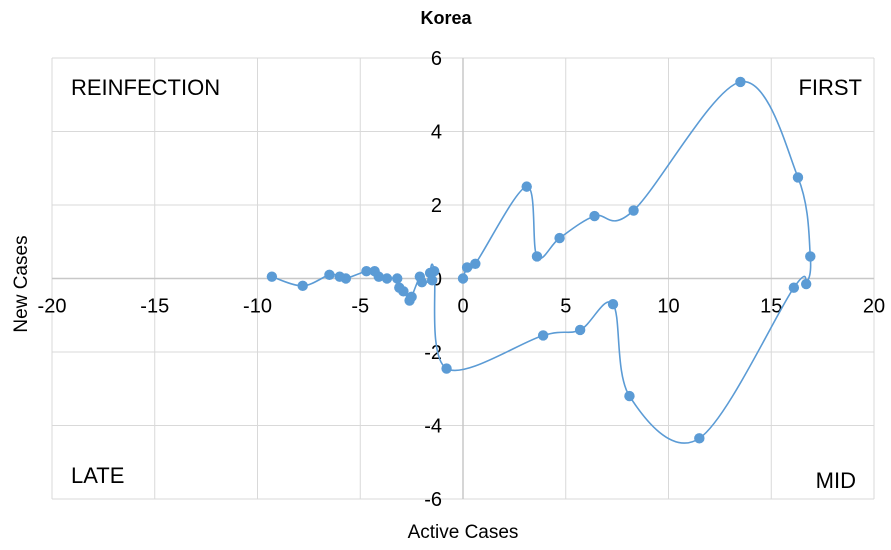  Describe the element at coordinates (257, 307) in the screenshot. I see `x-tick-label: -10` at that location.